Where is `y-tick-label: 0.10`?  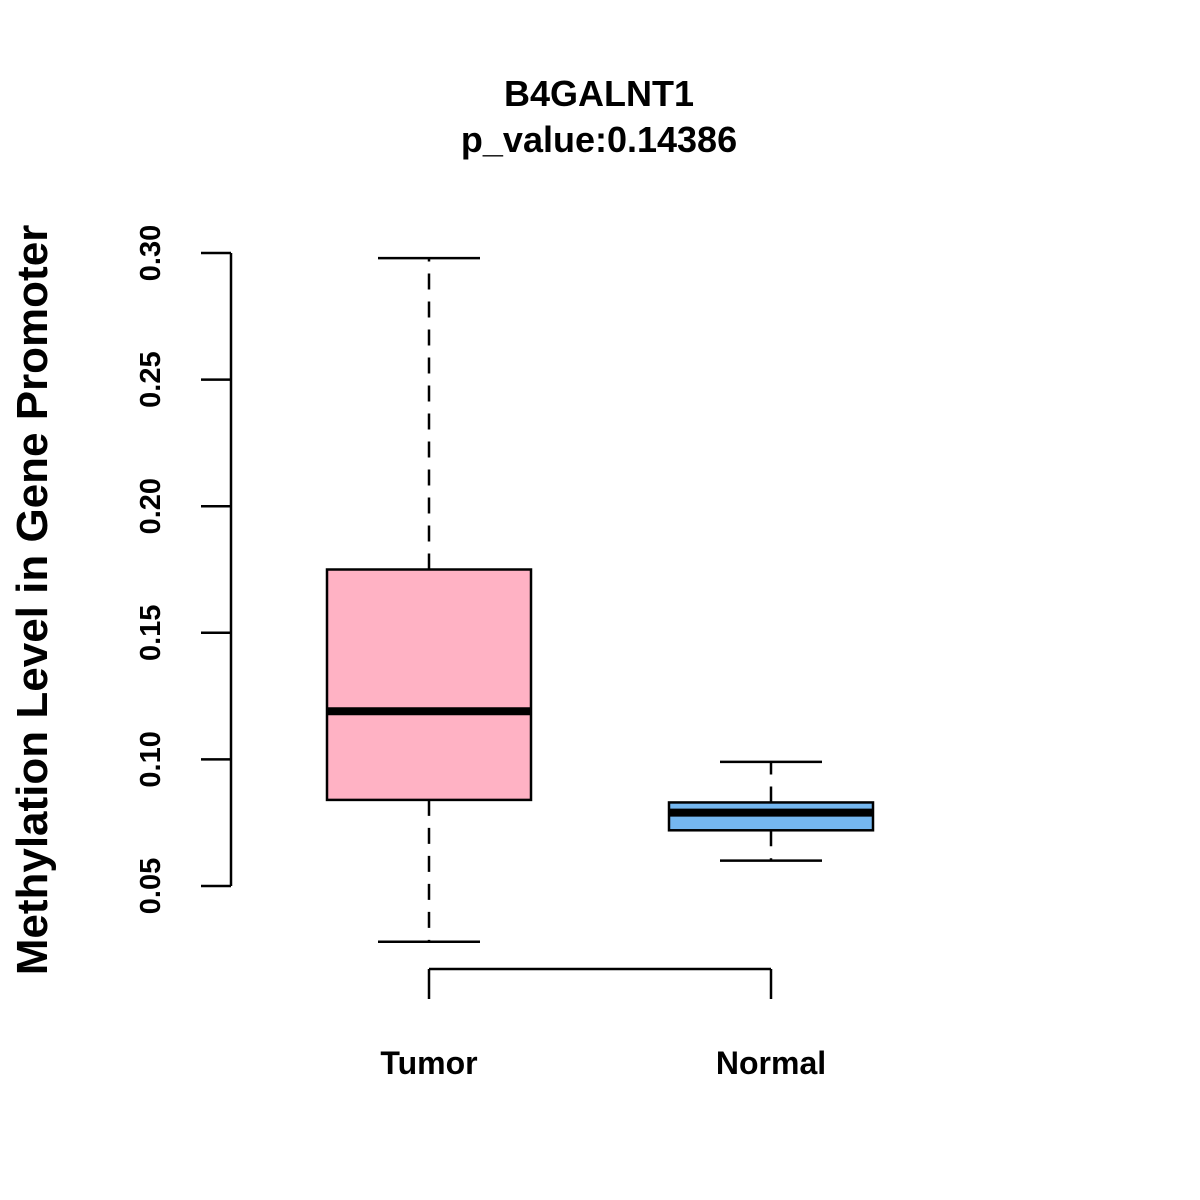
y-tick-label: 0.10 is located at coordinates (151, 759).